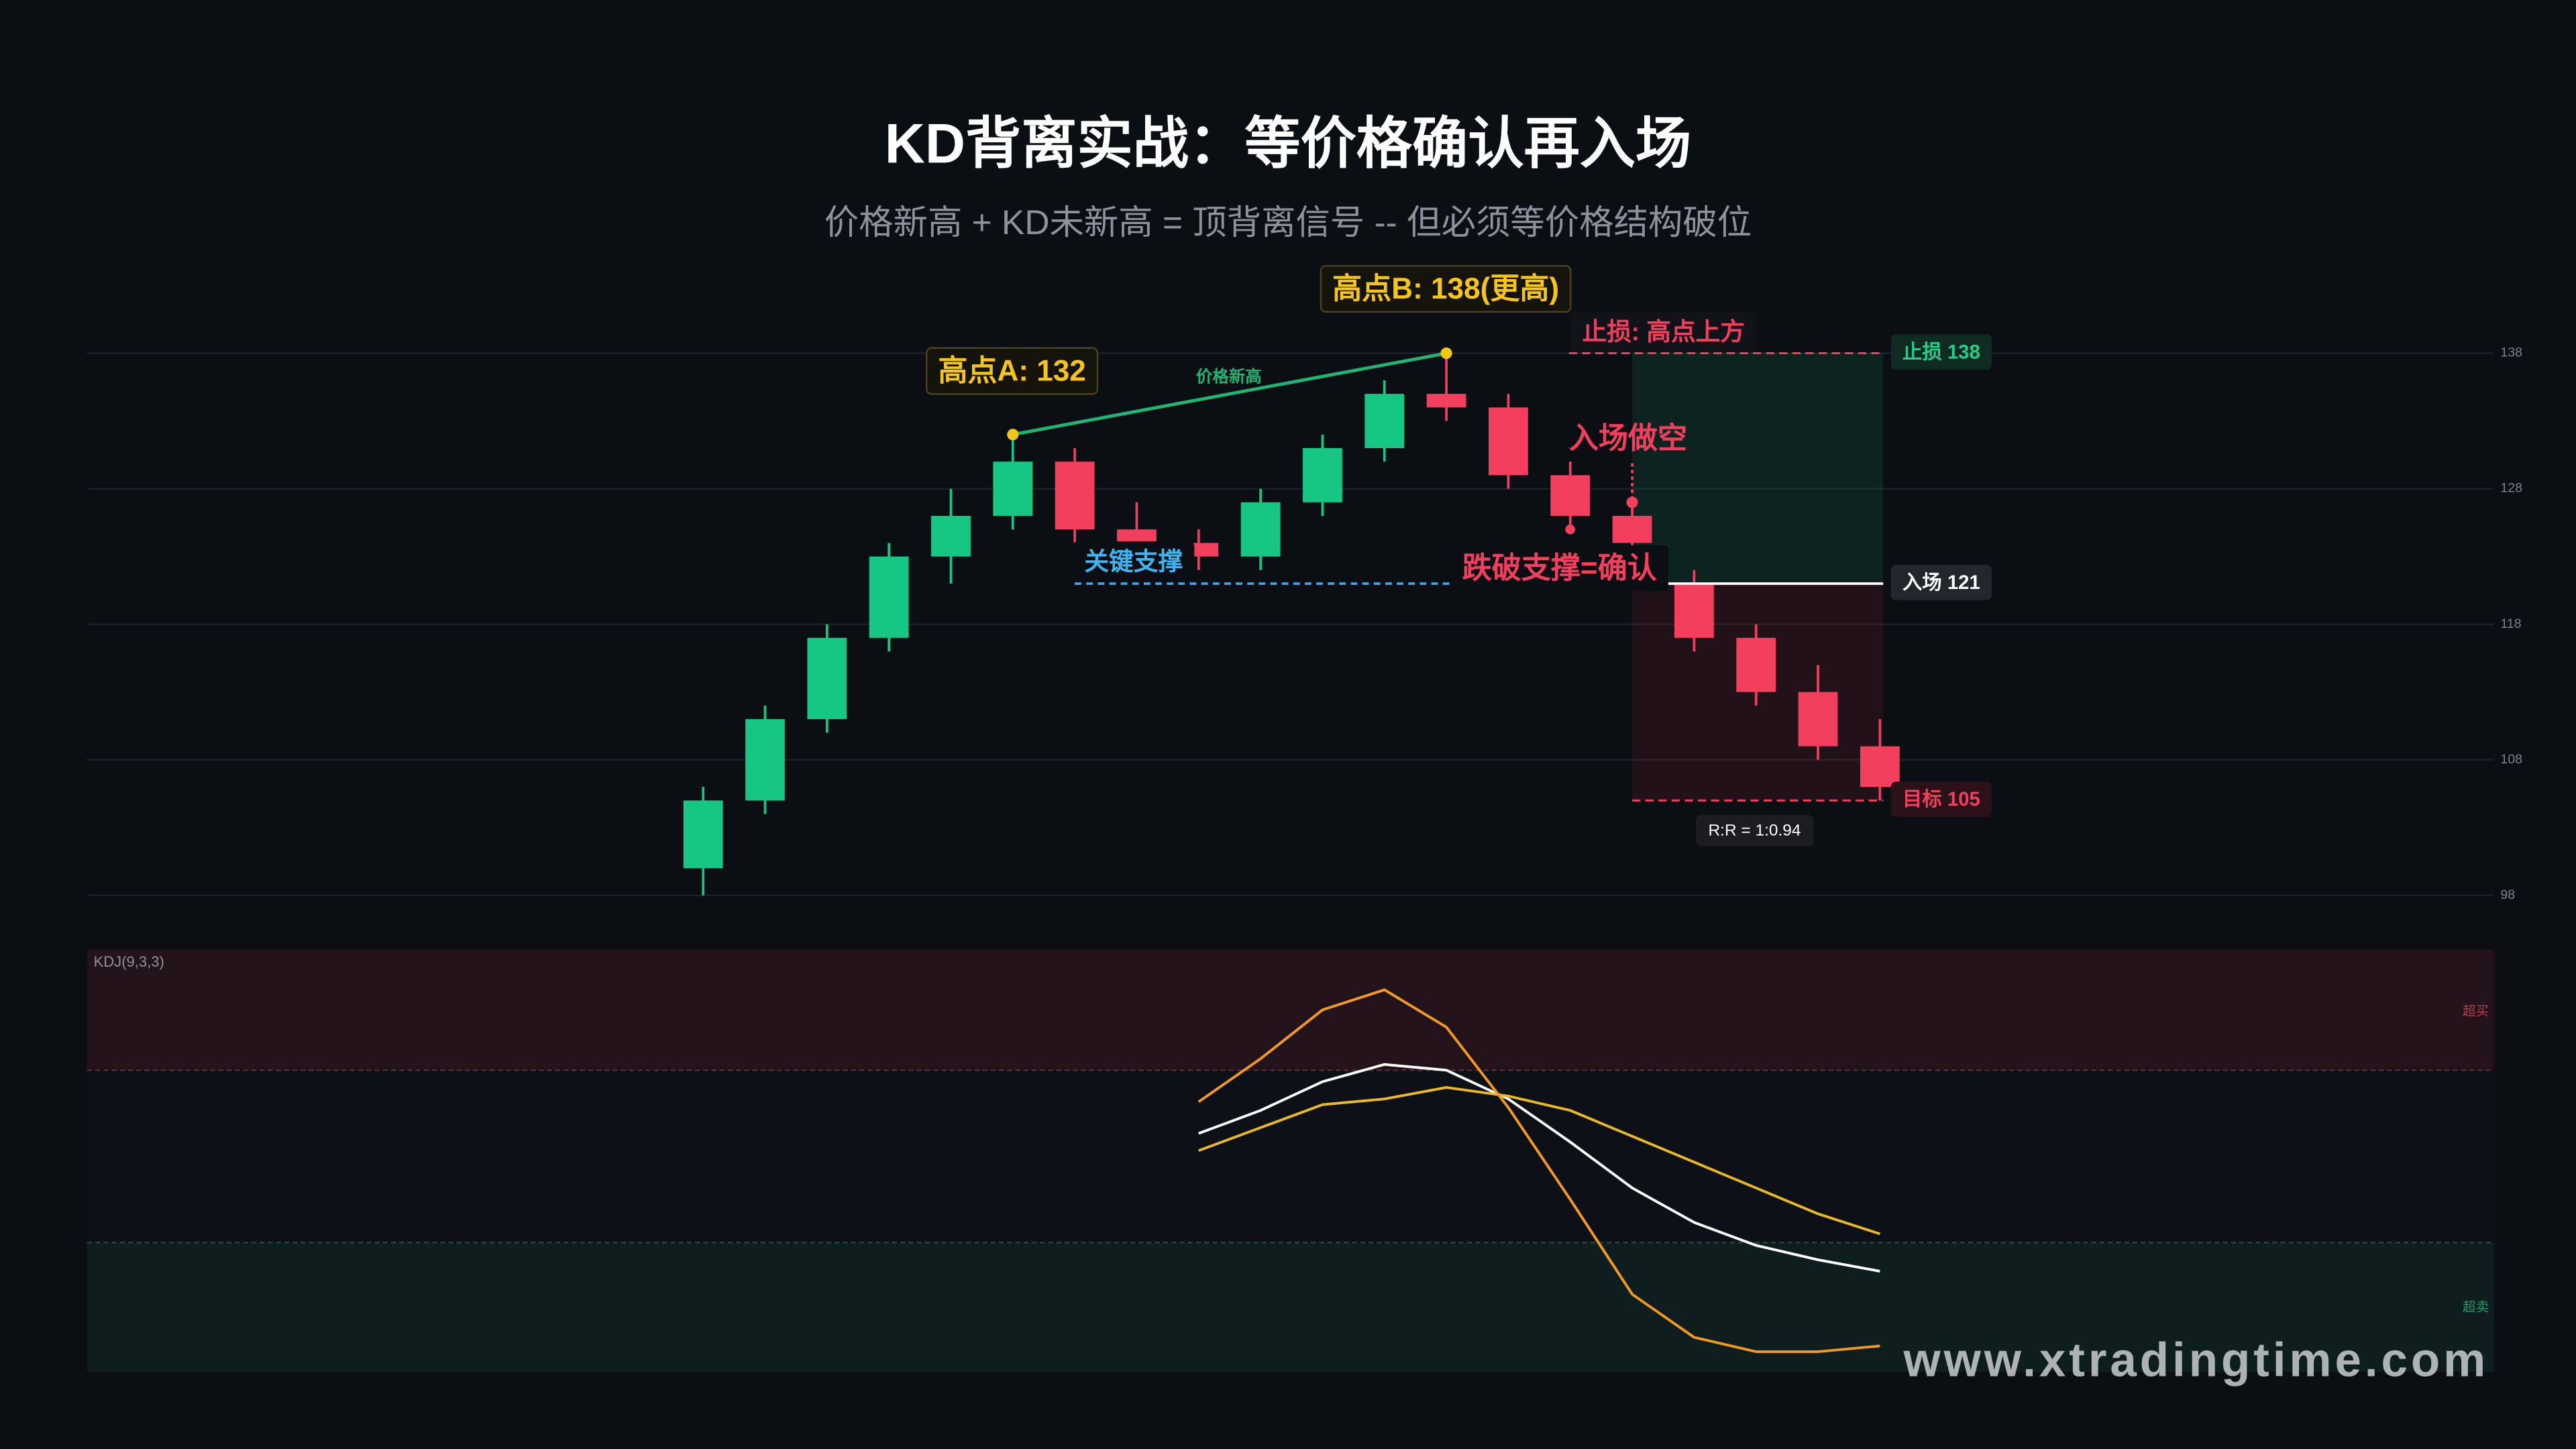  Describe the element at coordinates (2476, 1307) in the screenshot. I see `oversold-label: 超卖` at that location.